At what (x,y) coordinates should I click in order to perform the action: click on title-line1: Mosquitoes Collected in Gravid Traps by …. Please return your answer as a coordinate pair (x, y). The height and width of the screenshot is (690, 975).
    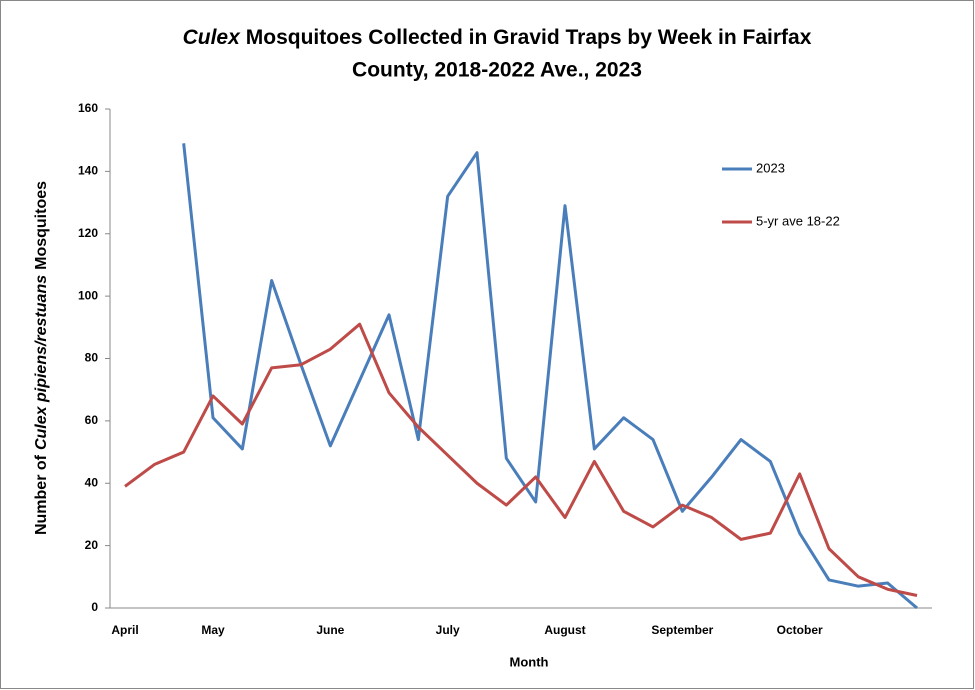
    Looking at the image, I should click on (529, 37).